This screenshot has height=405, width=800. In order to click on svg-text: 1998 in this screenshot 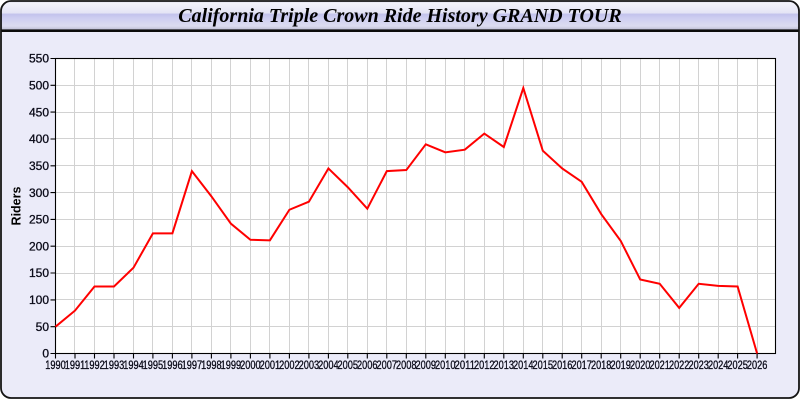, I will do `click(211, 366)`.